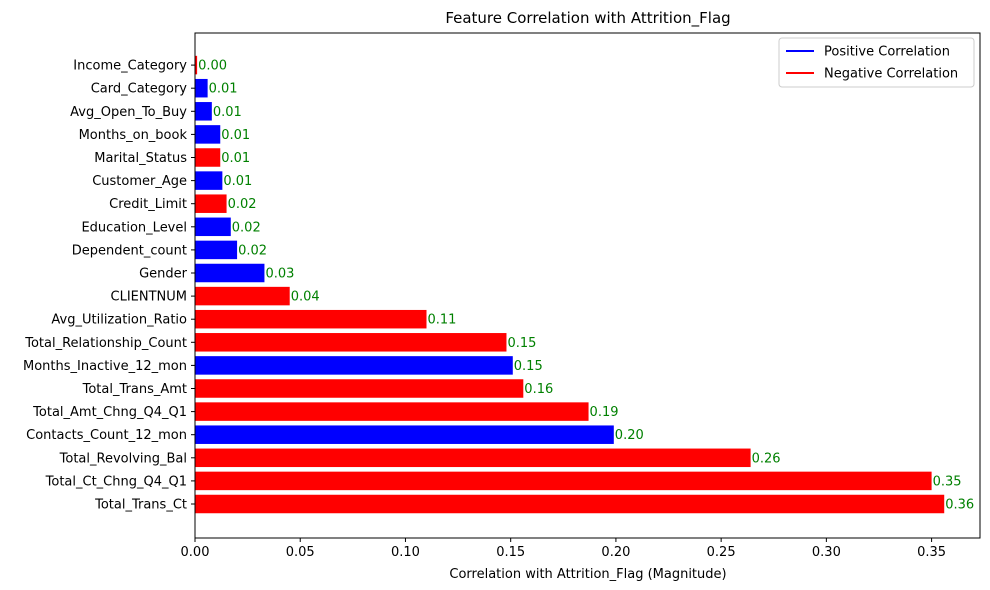  What do you see at coordinates (195, 552) in the screenshot?
I see `x-tick-label: 0.00` at bounding box center [195, 552].